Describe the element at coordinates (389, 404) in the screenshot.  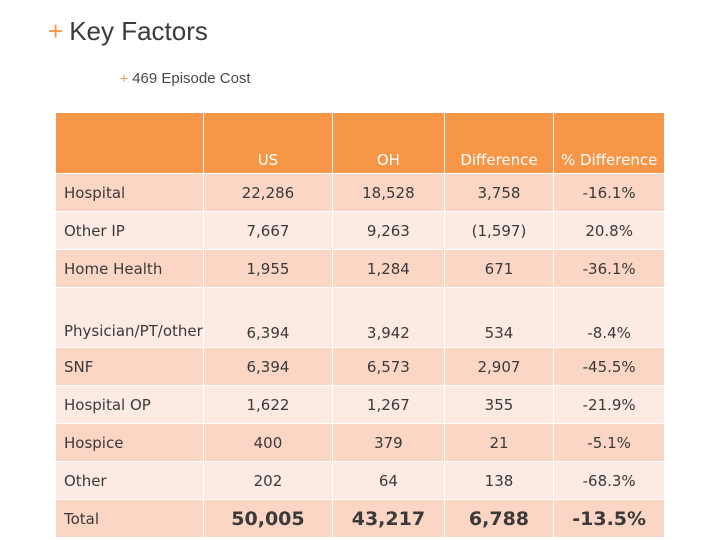
I see `oh-value: 1,267` at that location.